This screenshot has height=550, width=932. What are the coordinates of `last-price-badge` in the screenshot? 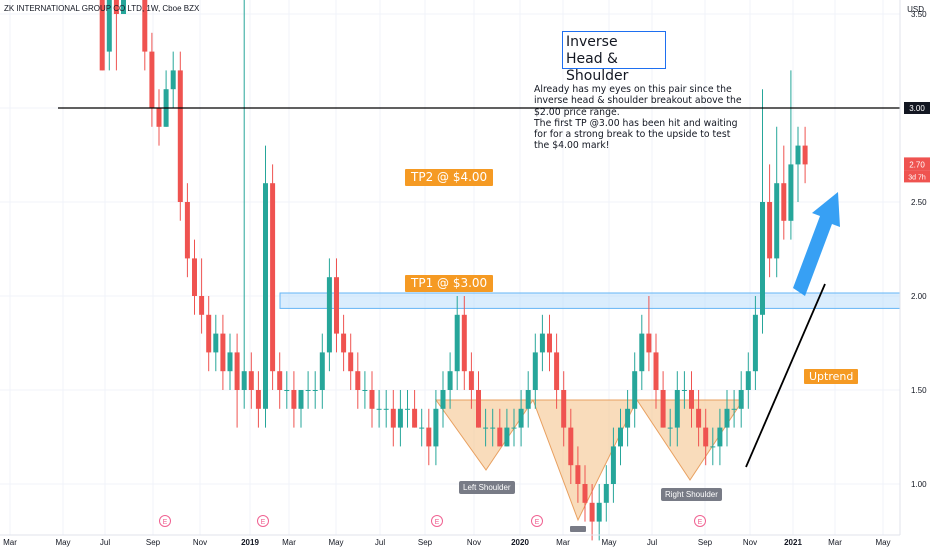 It's located at (917, 164).